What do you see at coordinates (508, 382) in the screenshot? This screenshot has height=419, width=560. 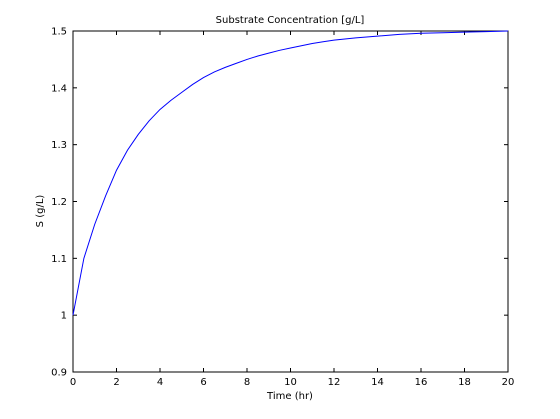 I see `x-tick-label: 20` at bounding box center [508, 382].